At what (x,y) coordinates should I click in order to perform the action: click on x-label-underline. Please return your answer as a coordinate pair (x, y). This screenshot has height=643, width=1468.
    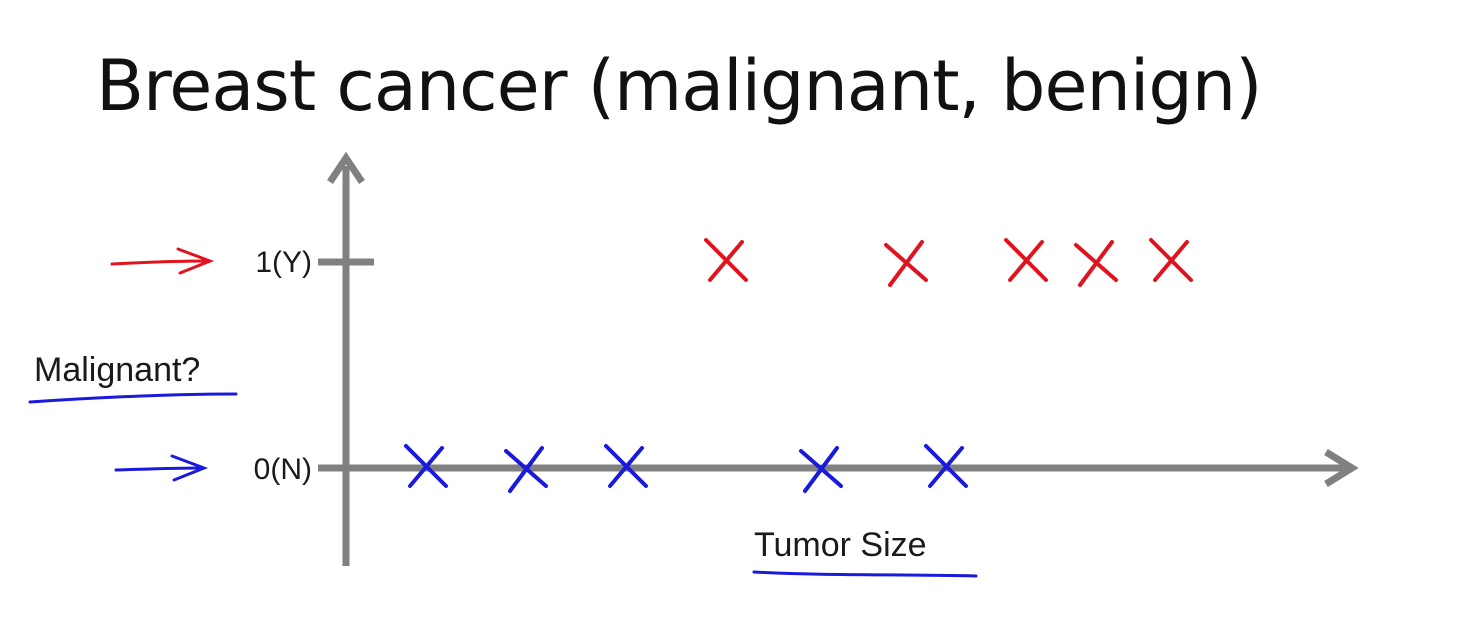
    Looking at the image, I should click on (865, 574).